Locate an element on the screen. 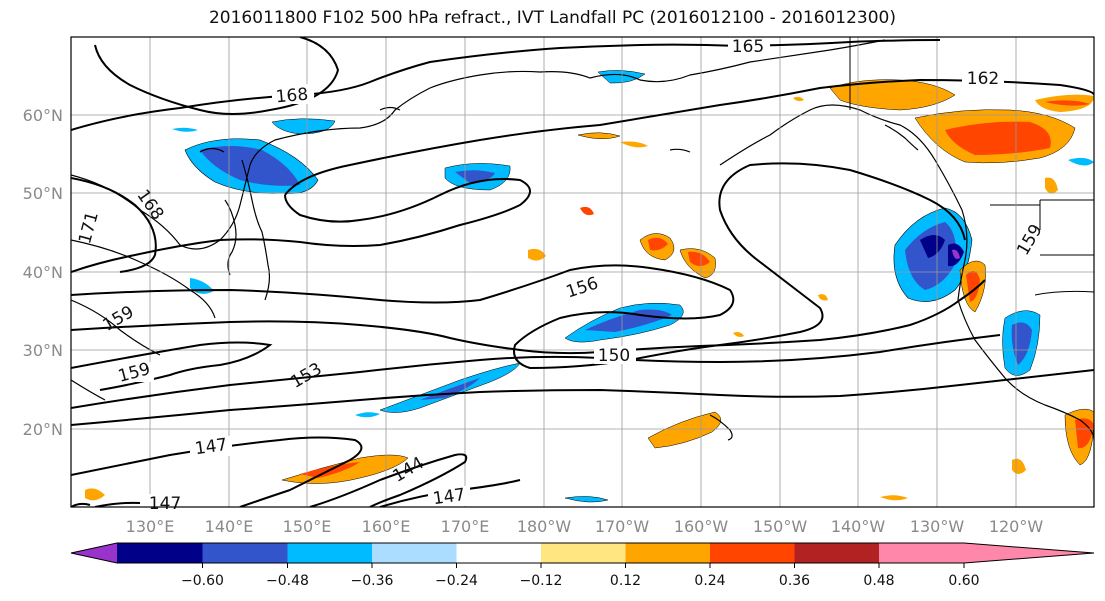  colorbar-tick-label: −0.12 is located at coordinates (541, 581).